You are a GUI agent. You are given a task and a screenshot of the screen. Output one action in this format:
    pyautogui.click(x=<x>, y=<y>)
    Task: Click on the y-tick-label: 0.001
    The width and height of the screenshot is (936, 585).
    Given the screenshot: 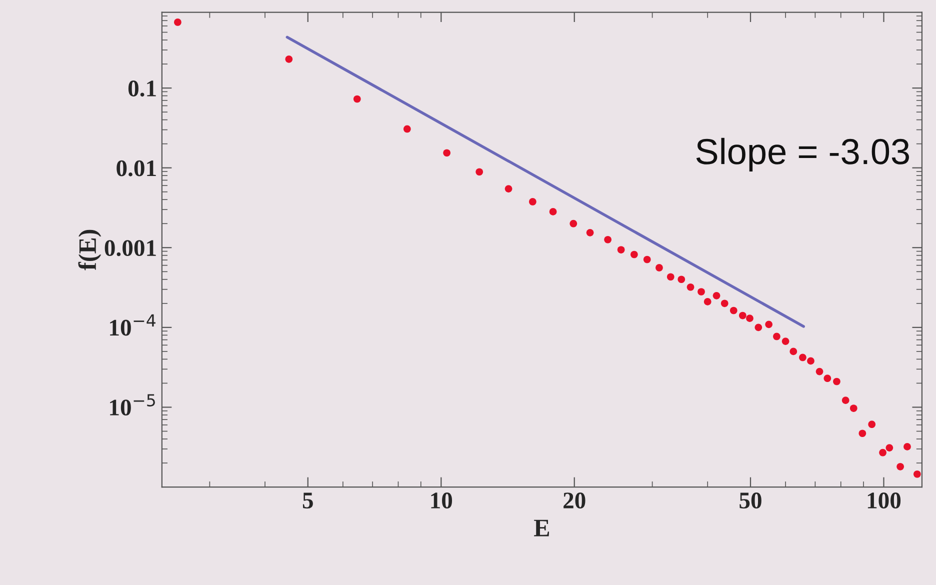 What is the action you would take?
    pyautogui.click(x=130, y=248)
    